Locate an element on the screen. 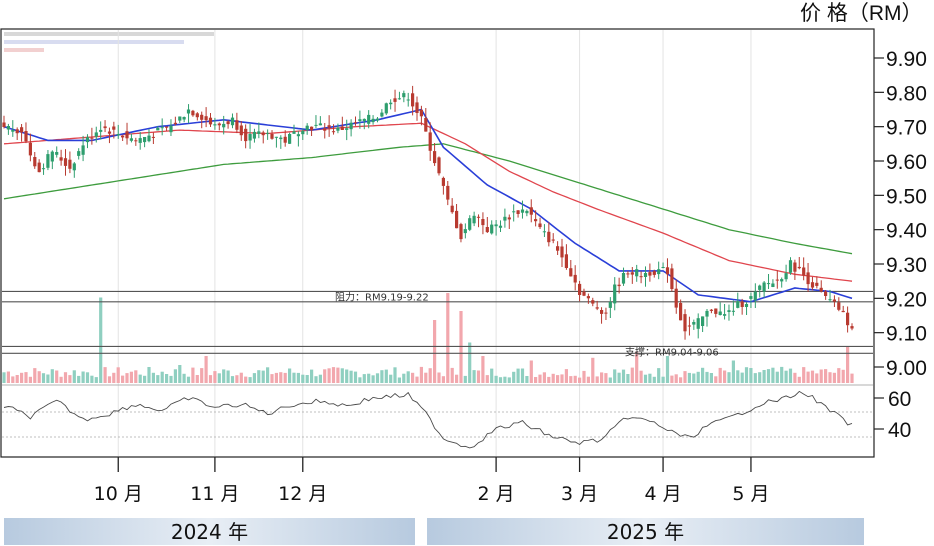 The width and height of the screenshot is (934, 546). month-label: 5 月 is located at coordinates (750, 494).